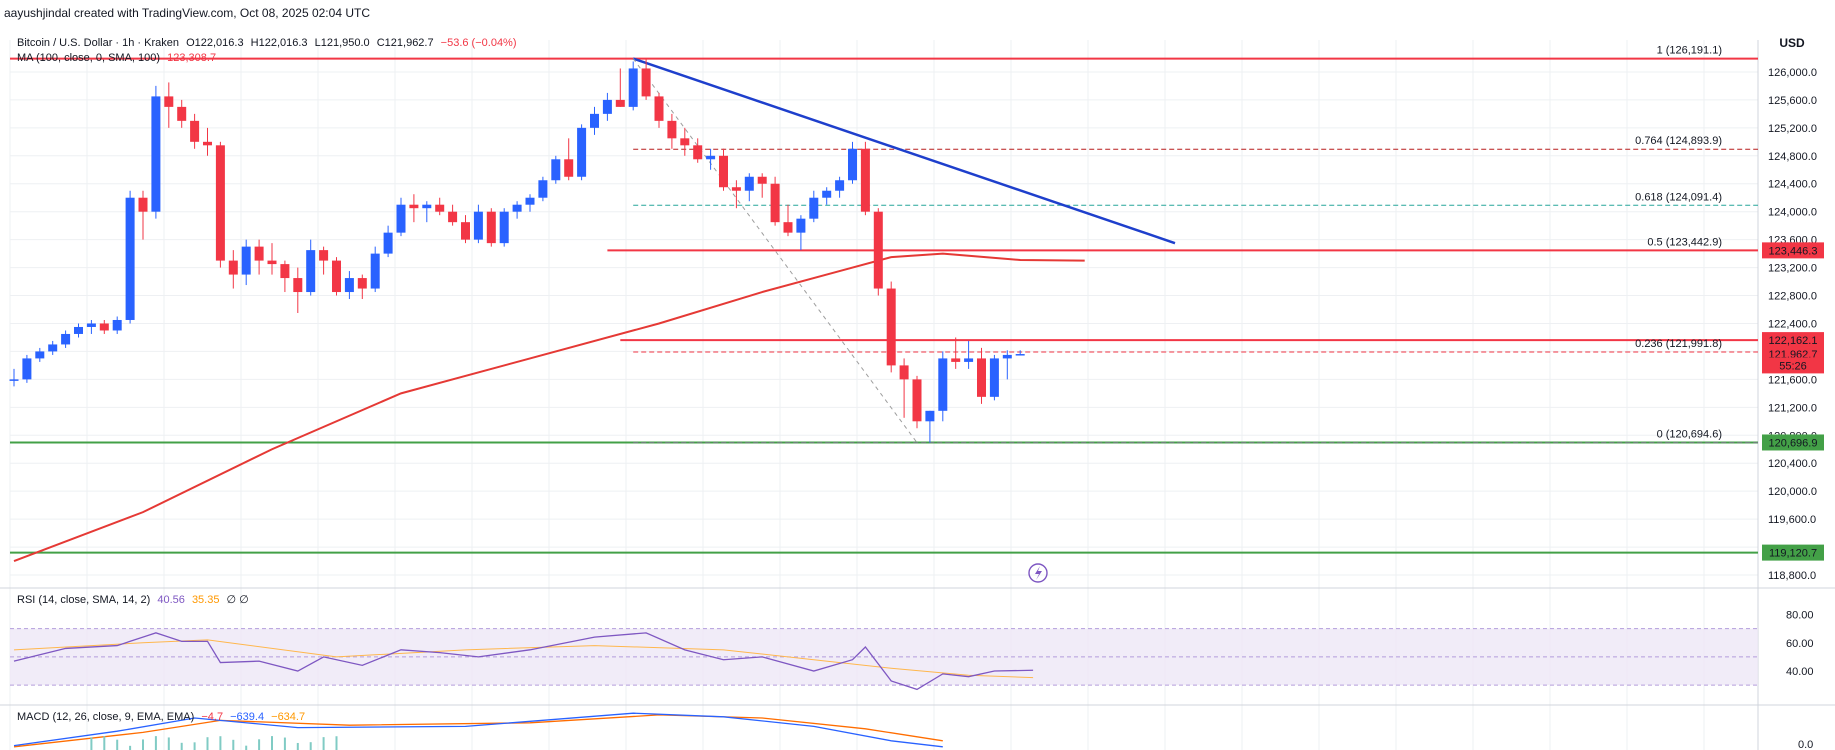 Image resolution: width=1835 pixels, height=750 pixels. What do you see at coordinates (1792, 157) in the screenshot?
I see `price-tick-label: 124,800.0` at bounding box center [1792, 157].